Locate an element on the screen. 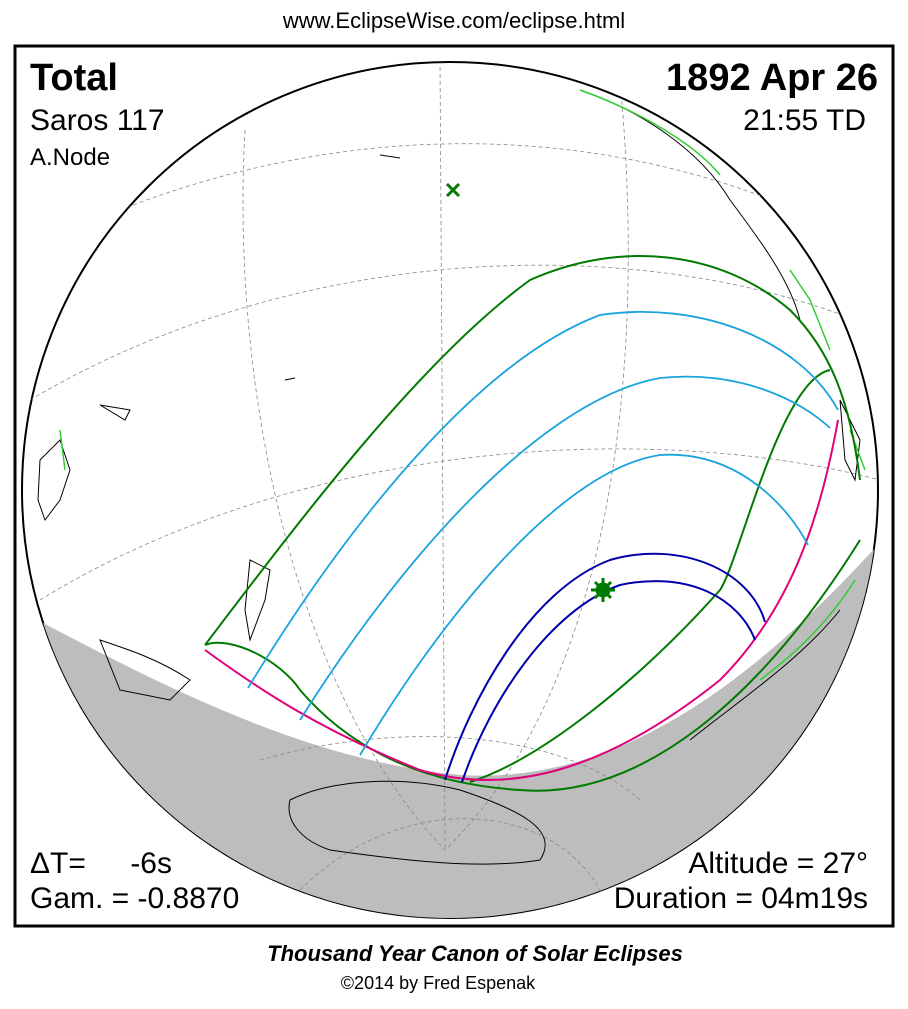 Image resolution: width=908 pixels, height=1009 pixels. date: 1892 Apr 26 is located at coordinates (772, 78).